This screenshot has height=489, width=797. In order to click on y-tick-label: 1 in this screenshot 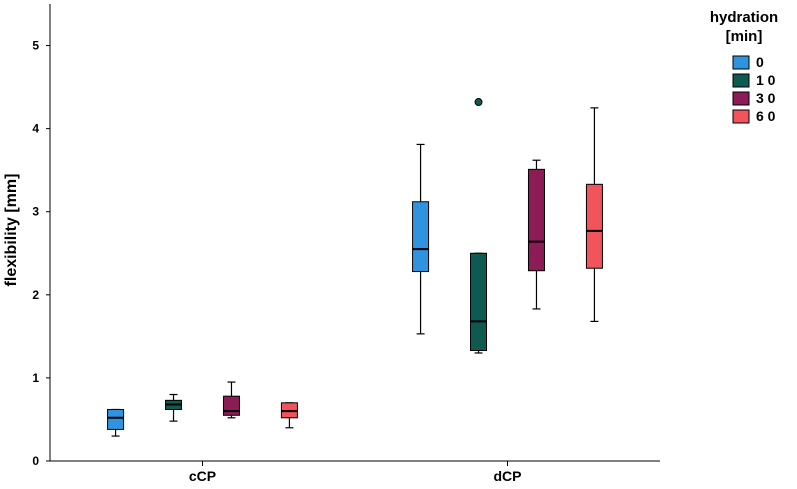, I will do `click(35, 378)`.